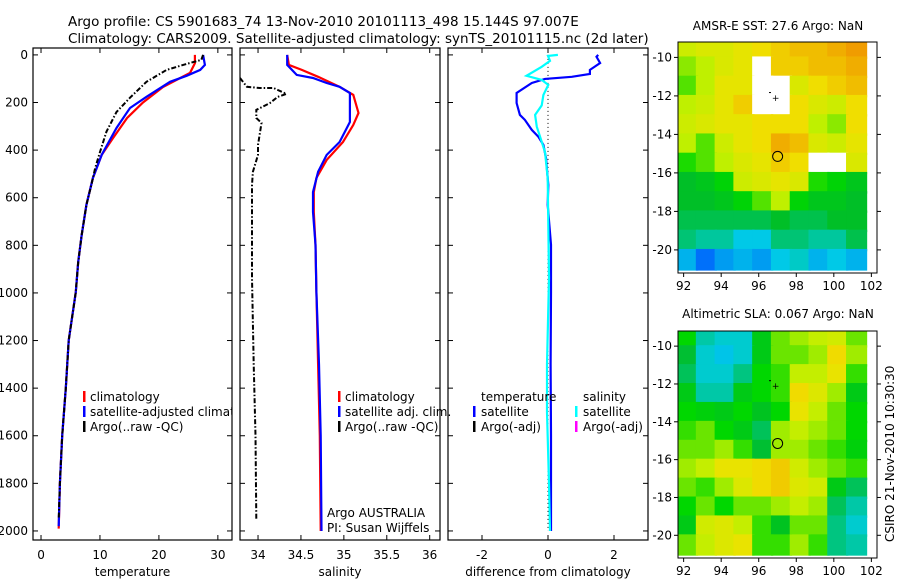  Describe the element at coordinates (339, 411) in the screenshot. I see `legend-swatch-satellite` at that location.